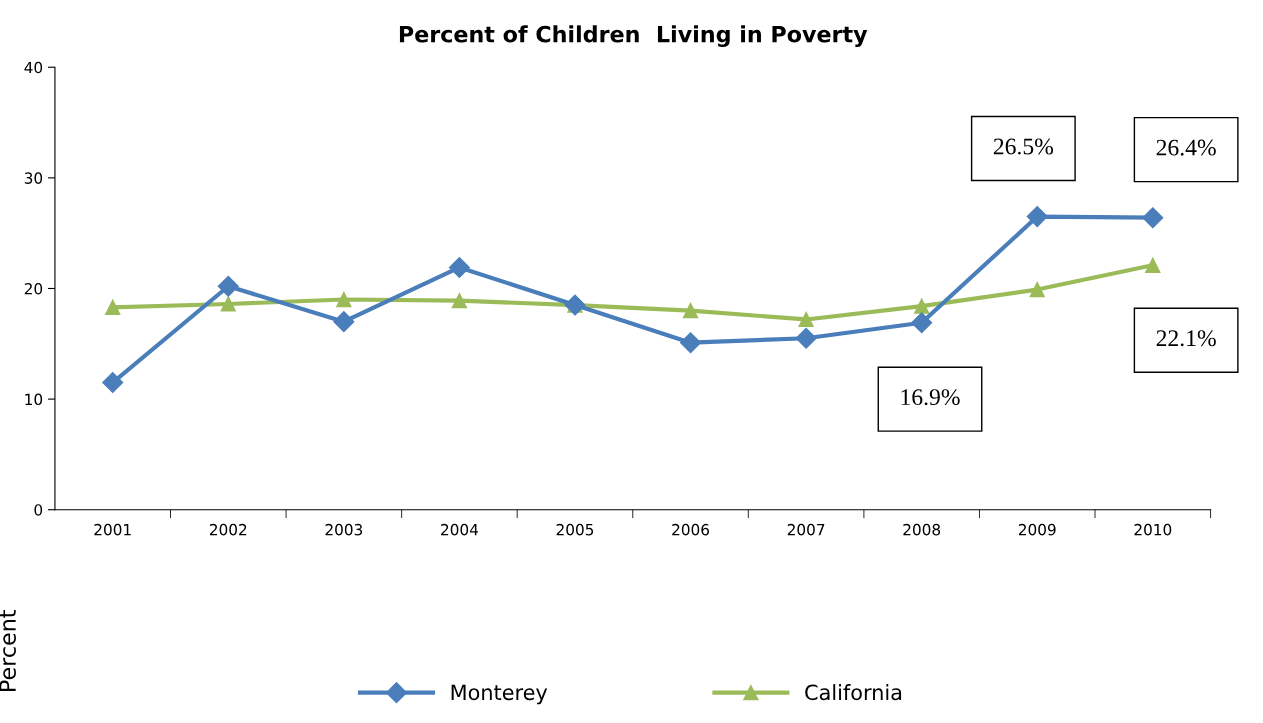 Image resolution: width=1263 pixels, height=723 pixels. I want to click on x-tick-label: 2004, so click(459, 529).